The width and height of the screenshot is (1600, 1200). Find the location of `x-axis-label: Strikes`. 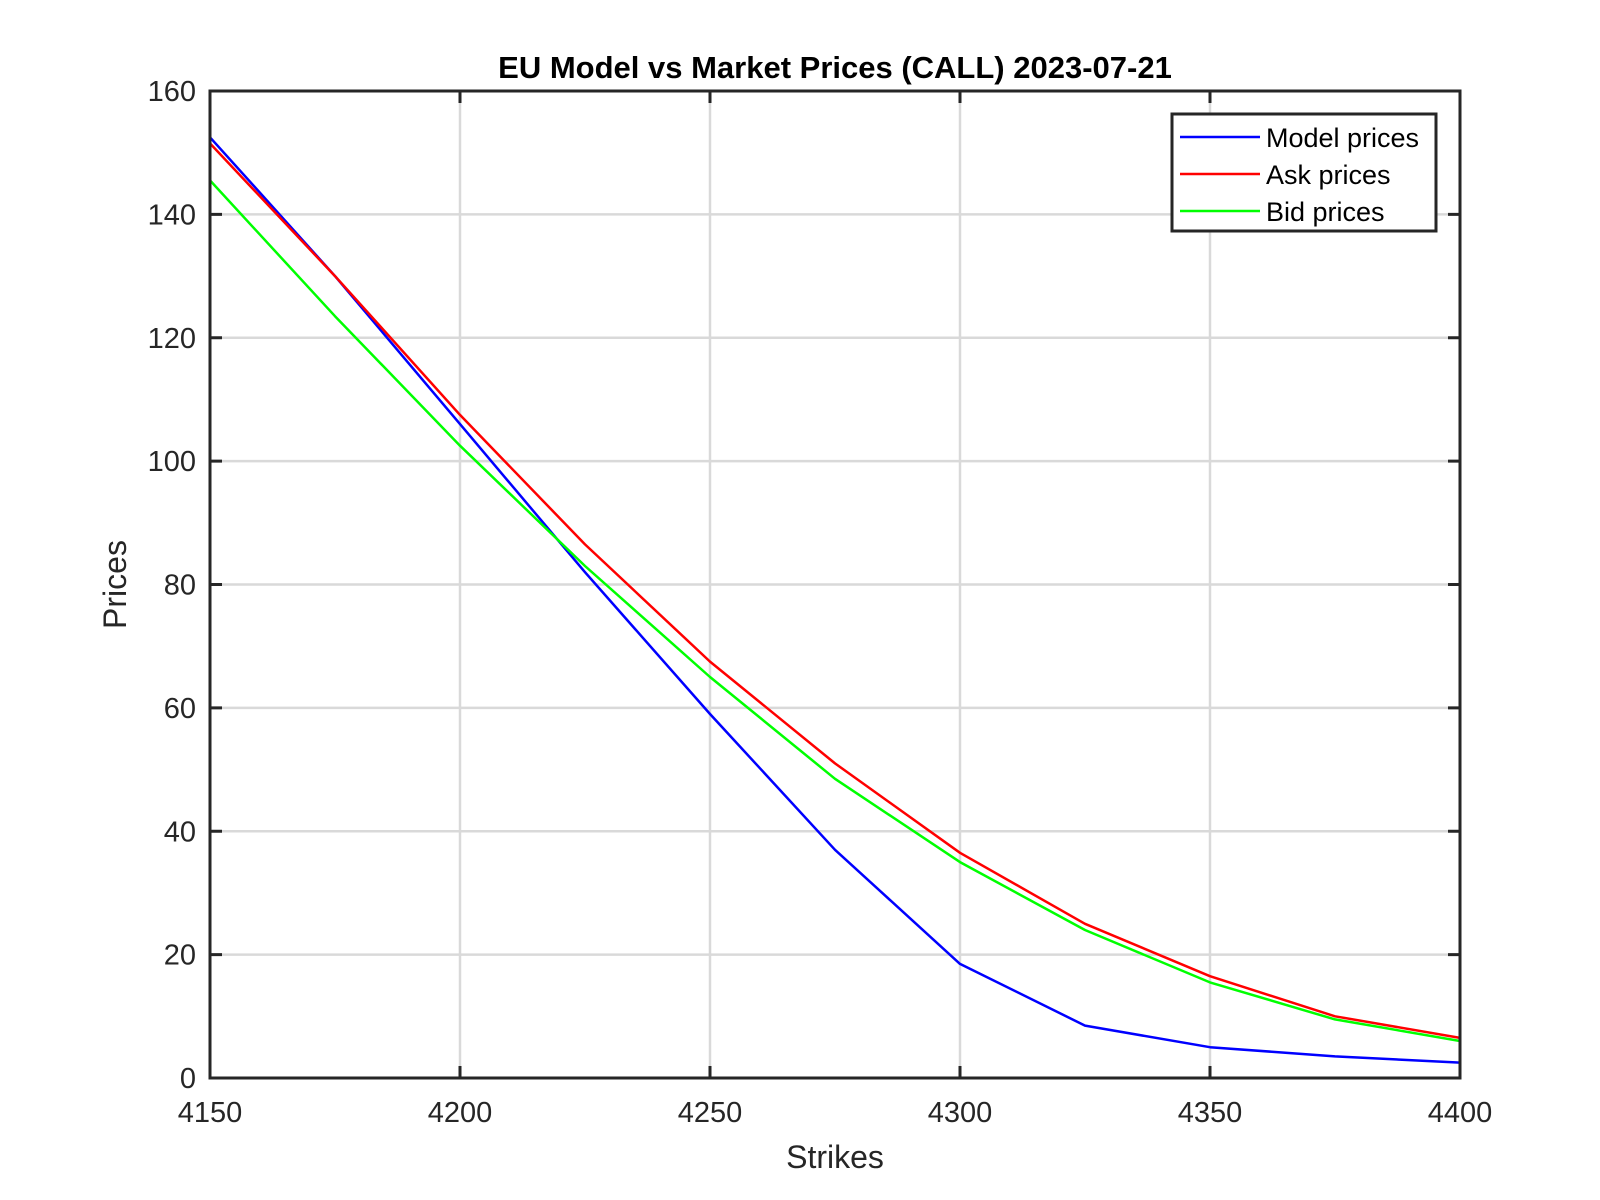

x-axis-label: Strikes is located at coordinates (835, 1157).